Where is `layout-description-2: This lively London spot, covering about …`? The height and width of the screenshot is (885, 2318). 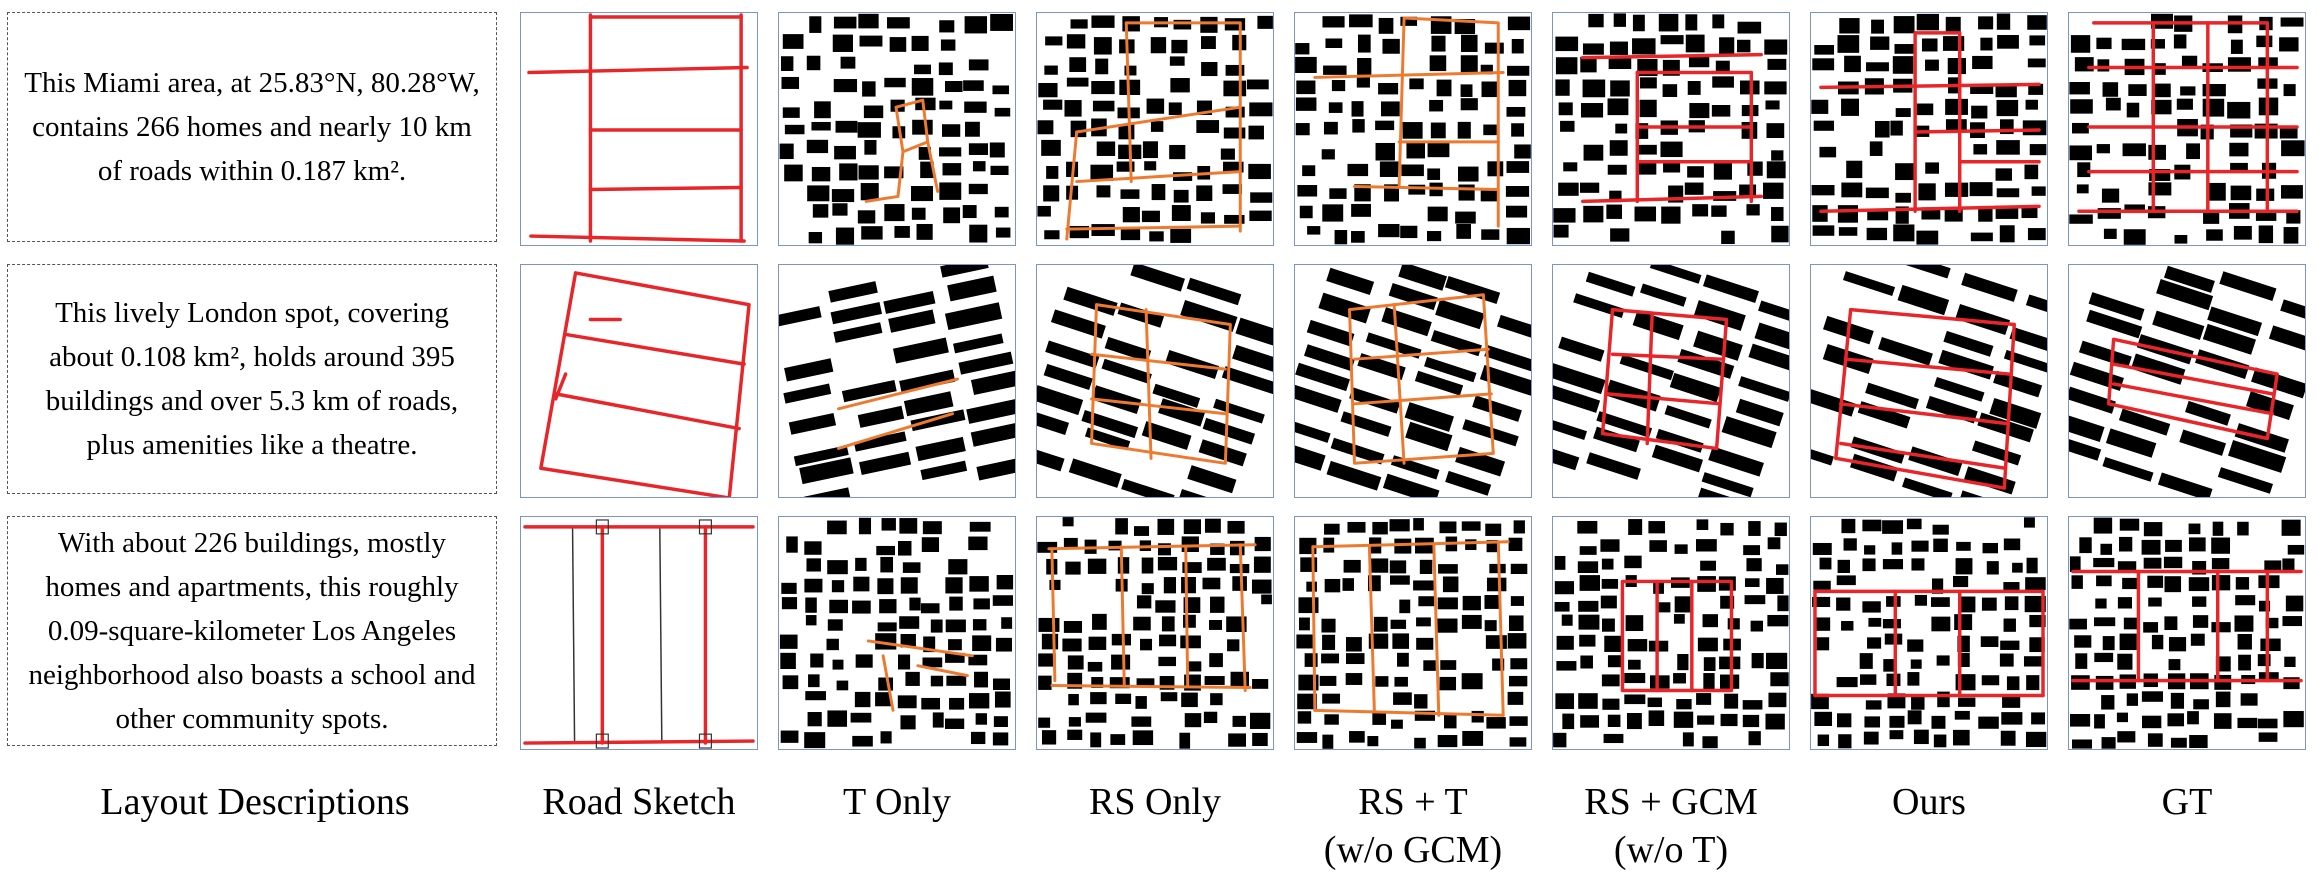 layout-description-2: This lively London spot, covering about … is located at coordinates (252, 379).